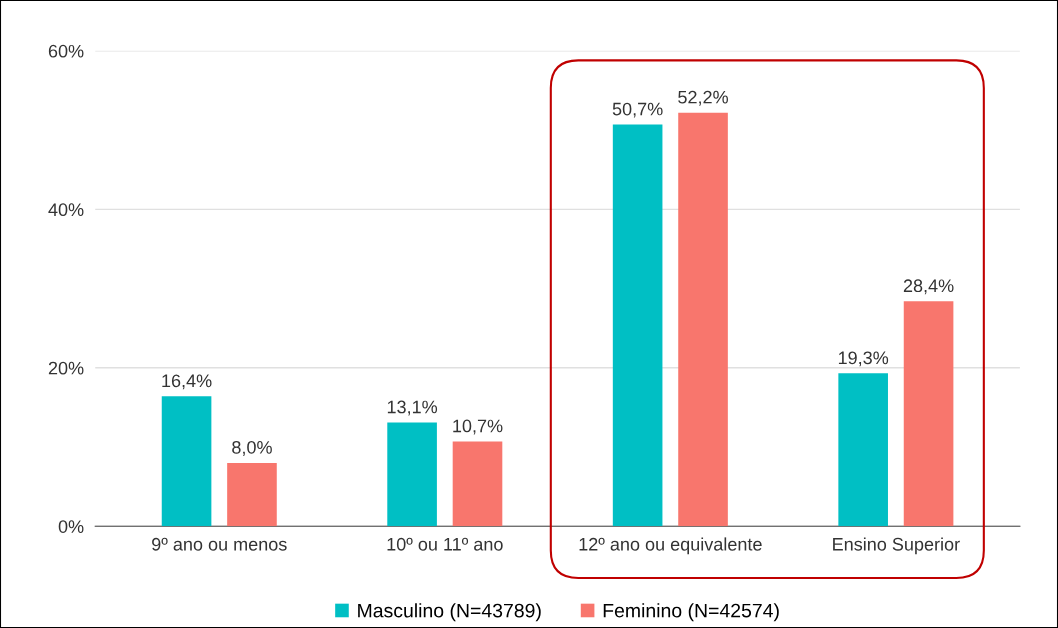  Describe the element at coordinates (478, 427) in the screenshot. I see `data-label: 10,7%` at that location.